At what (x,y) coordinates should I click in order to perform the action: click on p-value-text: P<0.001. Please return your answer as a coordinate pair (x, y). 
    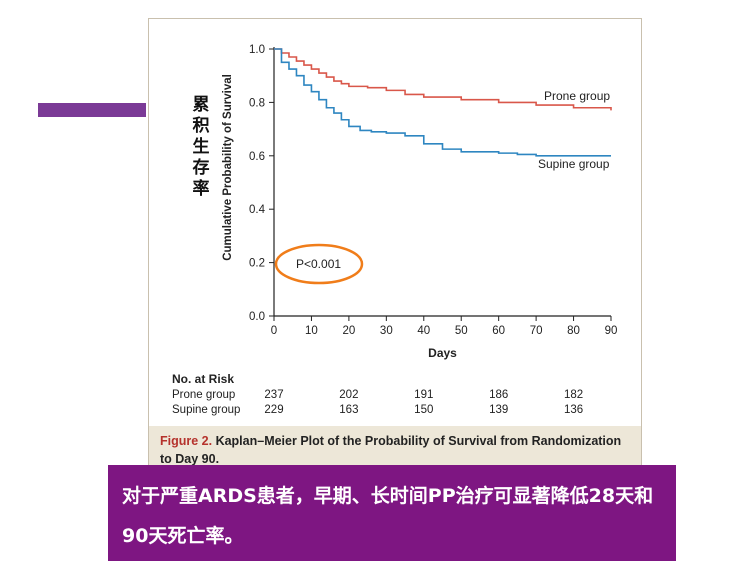
    Looking at the image, I should click on (318, 264).